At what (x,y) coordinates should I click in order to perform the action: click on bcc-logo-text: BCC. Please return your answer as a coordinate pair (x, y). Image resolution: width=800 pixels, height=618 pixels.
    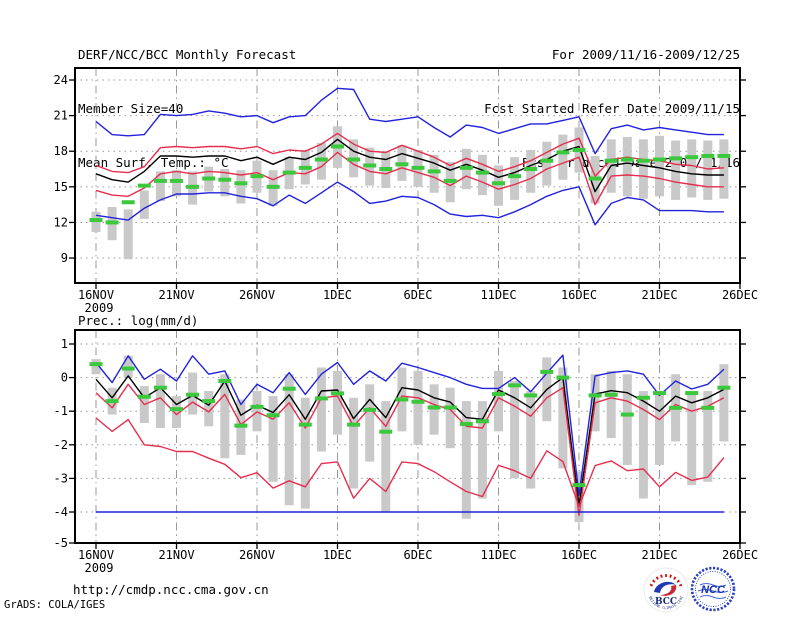
    Looking at the image, I should click on (666, 602).